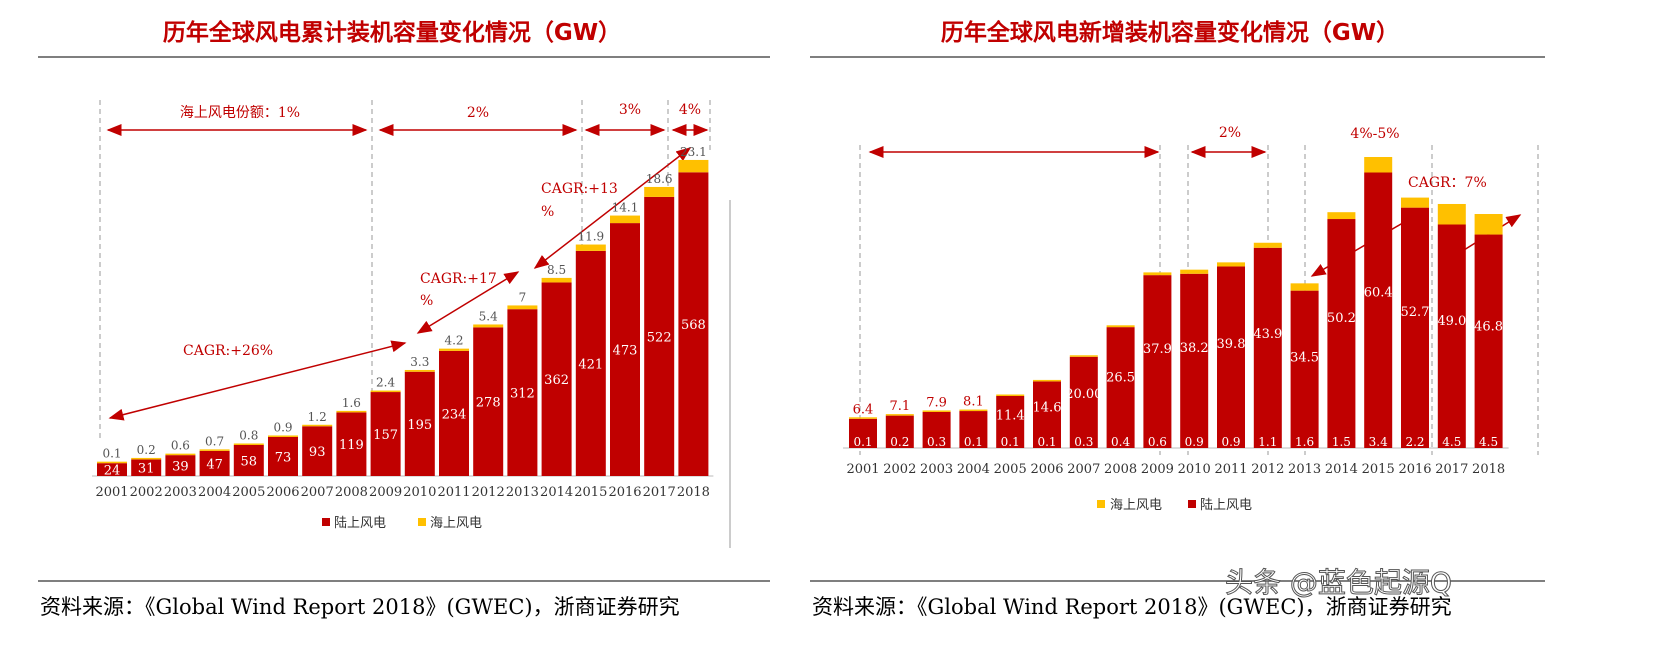 Image resolution: width=1657 pixels, height=666 pixels. I want to click on bar-offshore-2006, so click(1047, 380).